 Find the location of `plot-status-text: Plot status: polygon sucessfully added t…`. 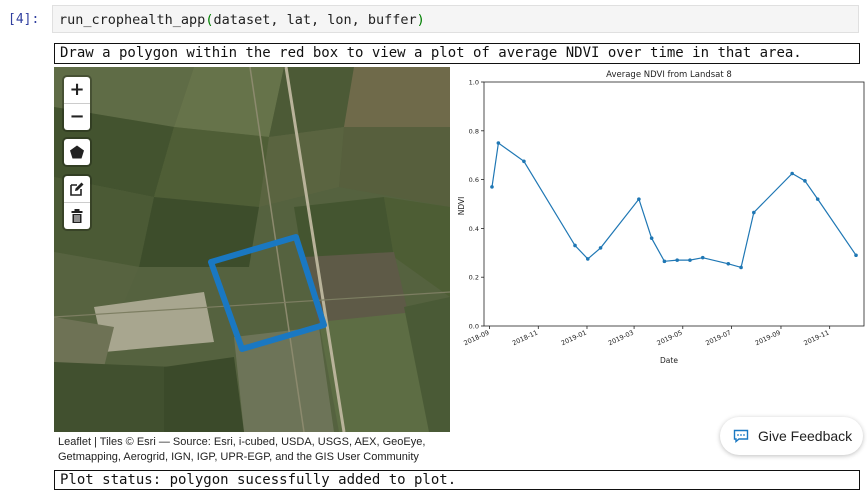

plot-status-text: Plot status: polygon sucessfully added t… is located at coordinates (457, 480).